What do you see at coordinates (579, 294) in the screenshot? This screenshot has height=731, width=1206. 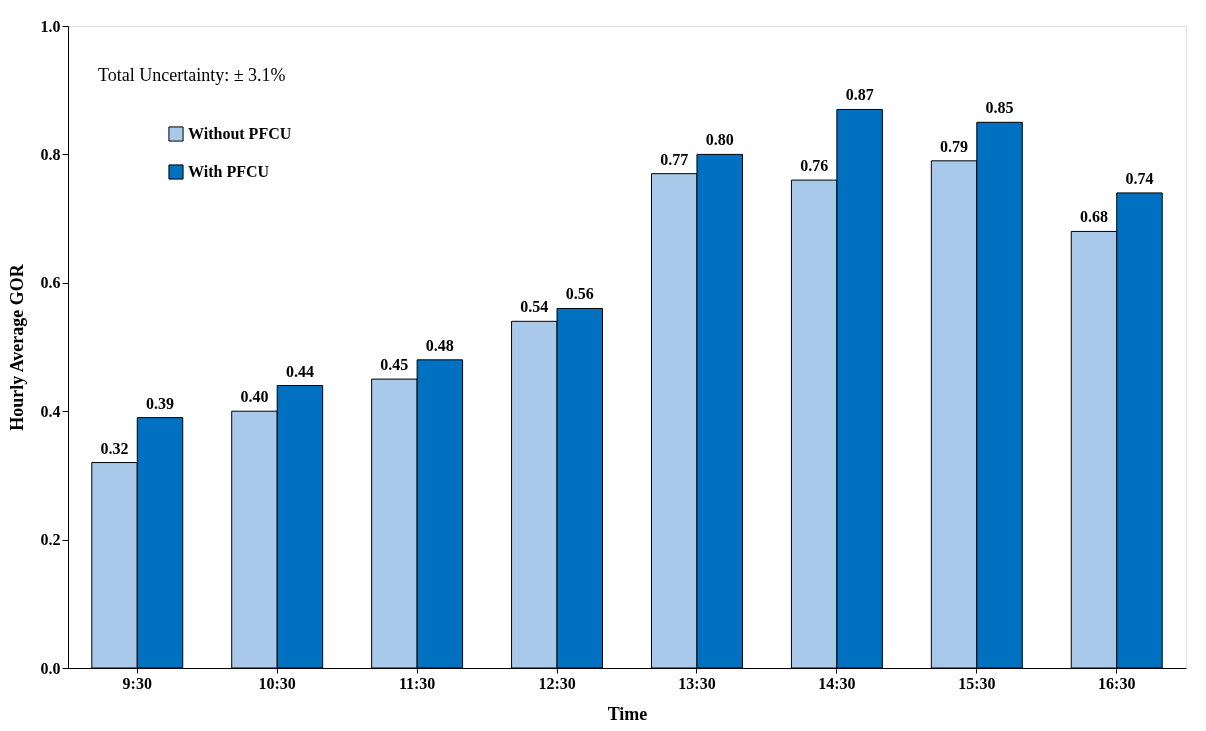 I see `data-label: 0.56` at bounding box center [579, 294].